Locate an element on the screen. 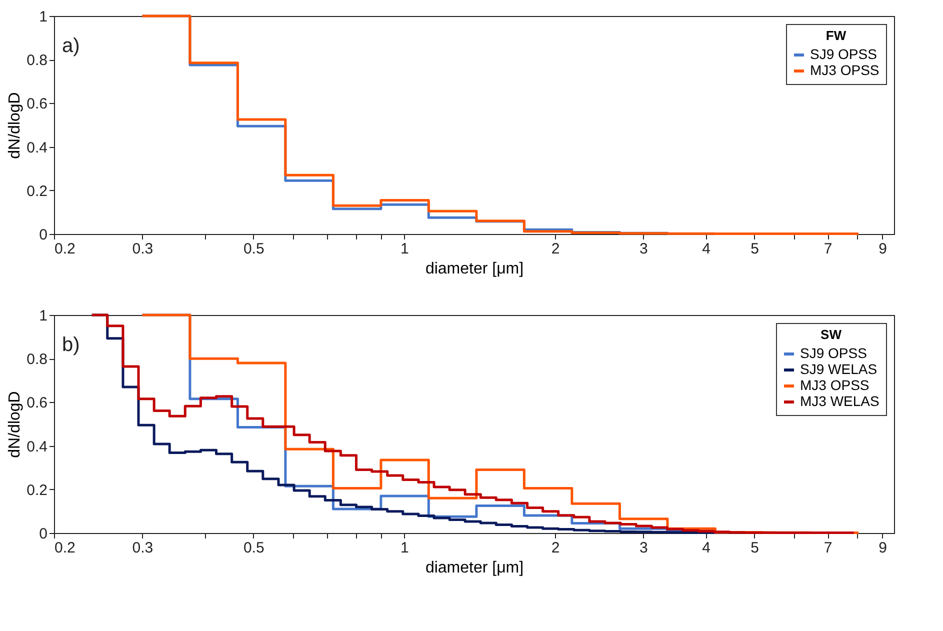 The width and height of the screenshot is (943, 631). annotation: b) is located at coordinates (71, 345).